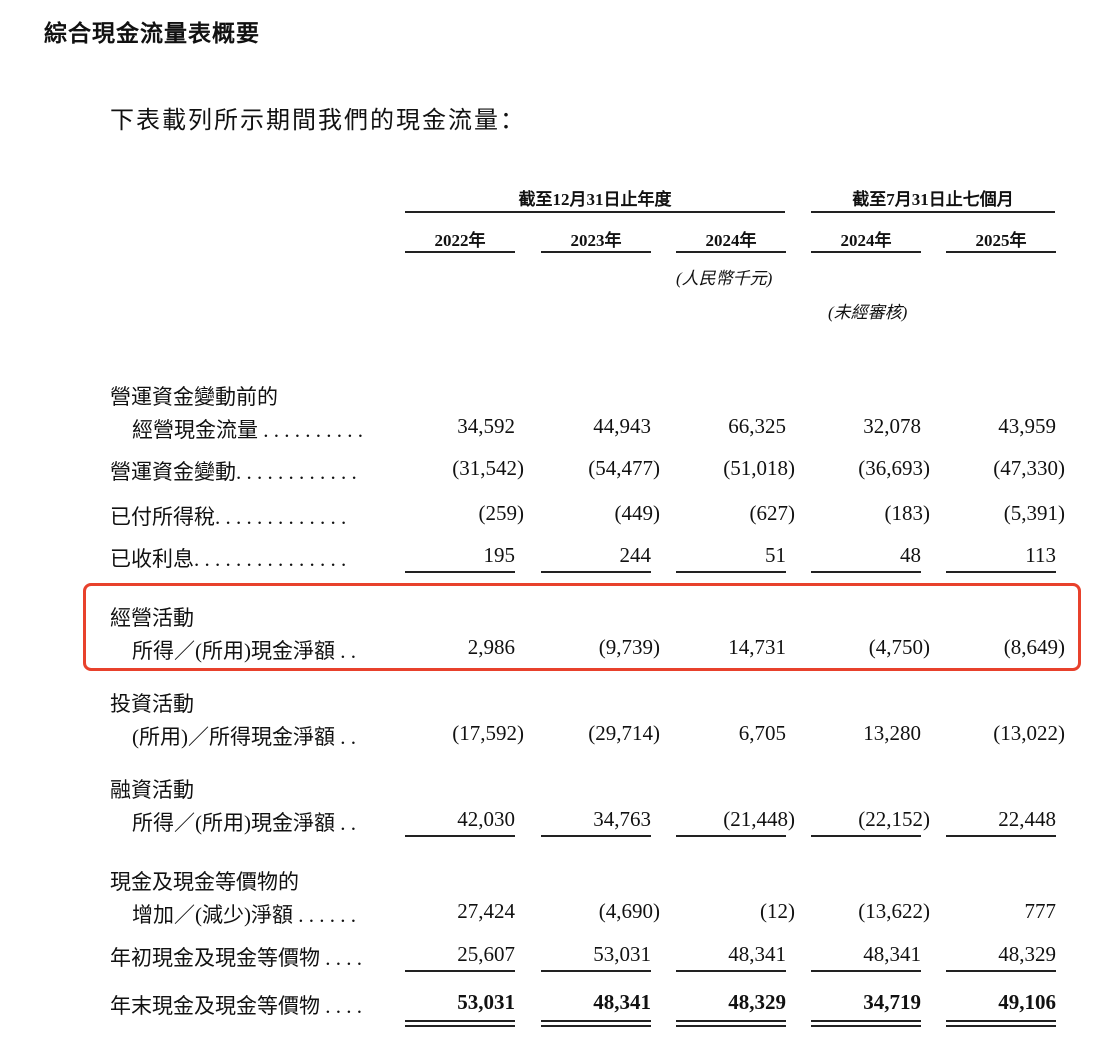  I want to click on row-label: 增加／(減少)淨額 . . . . . ., so click(244, 915).